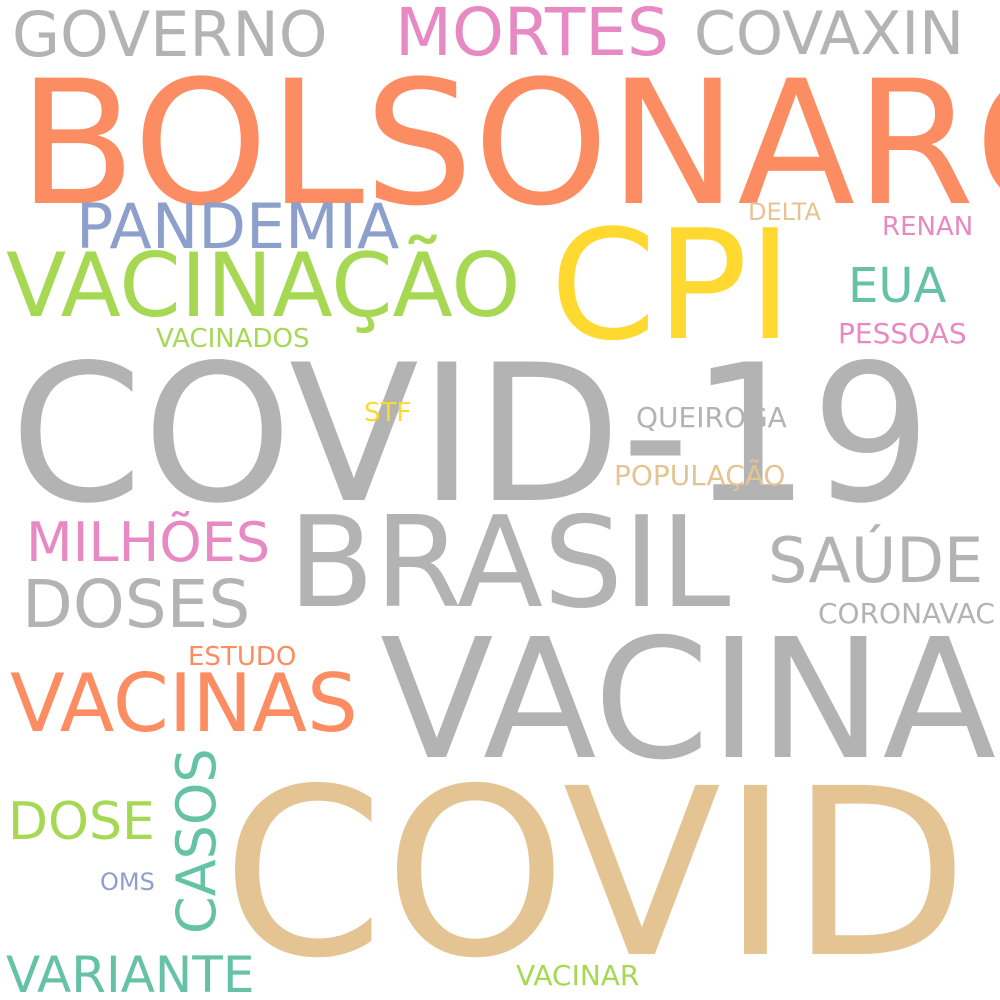  What do you see at coordinates (127, 882) in the screenshot?
I see `word-oms: OMS` at bounding box center [127, 882].